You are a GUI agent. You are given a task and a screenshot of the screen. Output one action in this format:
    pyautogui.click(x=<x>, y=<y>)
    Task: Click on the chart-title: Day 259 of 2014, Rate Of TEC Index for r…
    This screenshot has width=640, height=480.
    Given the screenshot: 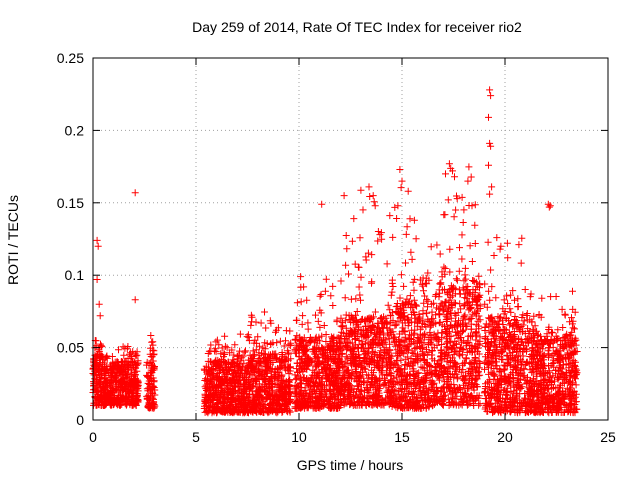 What is the action you would take?
    pyautogui.click(x=357, y=27)
    